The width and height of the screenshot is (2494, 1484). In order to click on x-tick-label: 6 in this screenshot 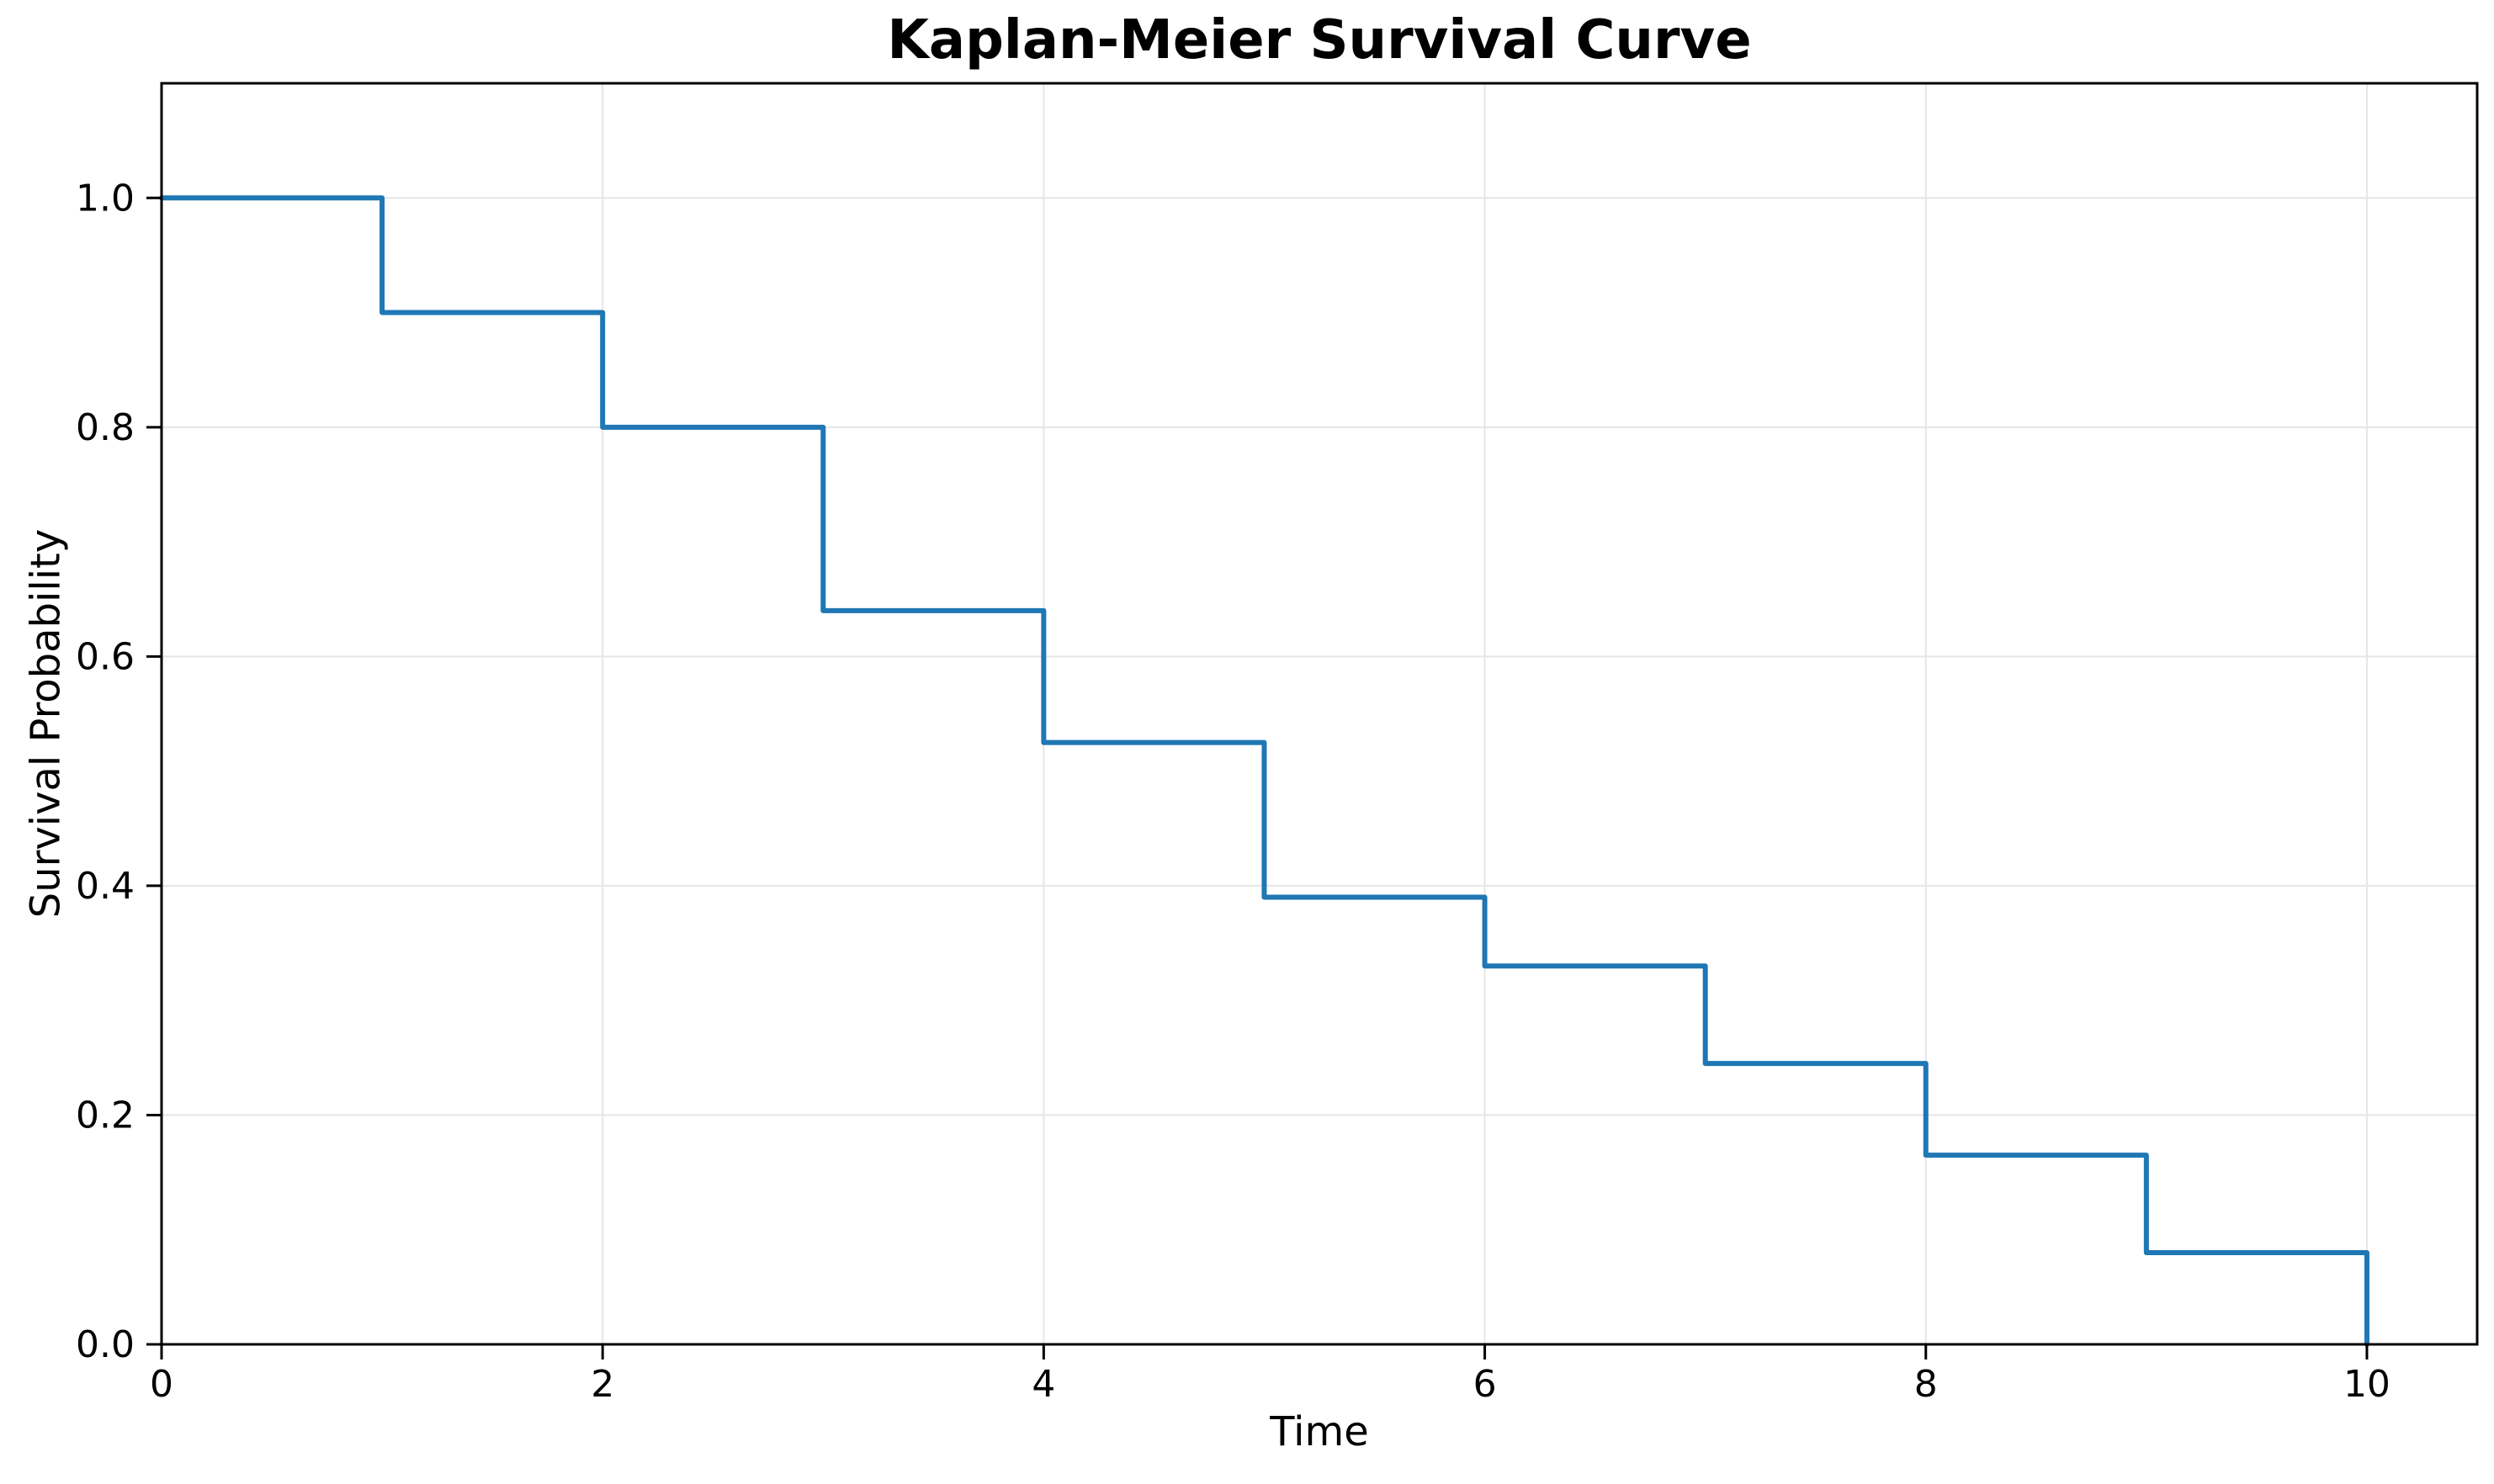, I will do `click(1485, 1384)`.